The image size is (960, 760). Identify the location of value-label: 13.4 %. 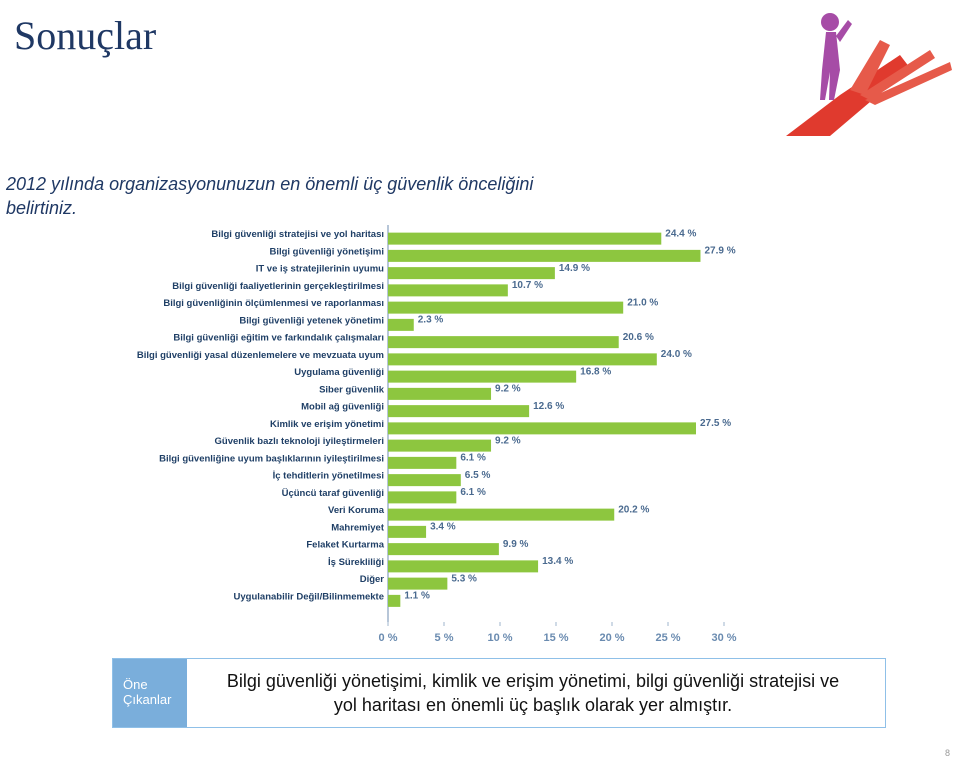
(557, 561).